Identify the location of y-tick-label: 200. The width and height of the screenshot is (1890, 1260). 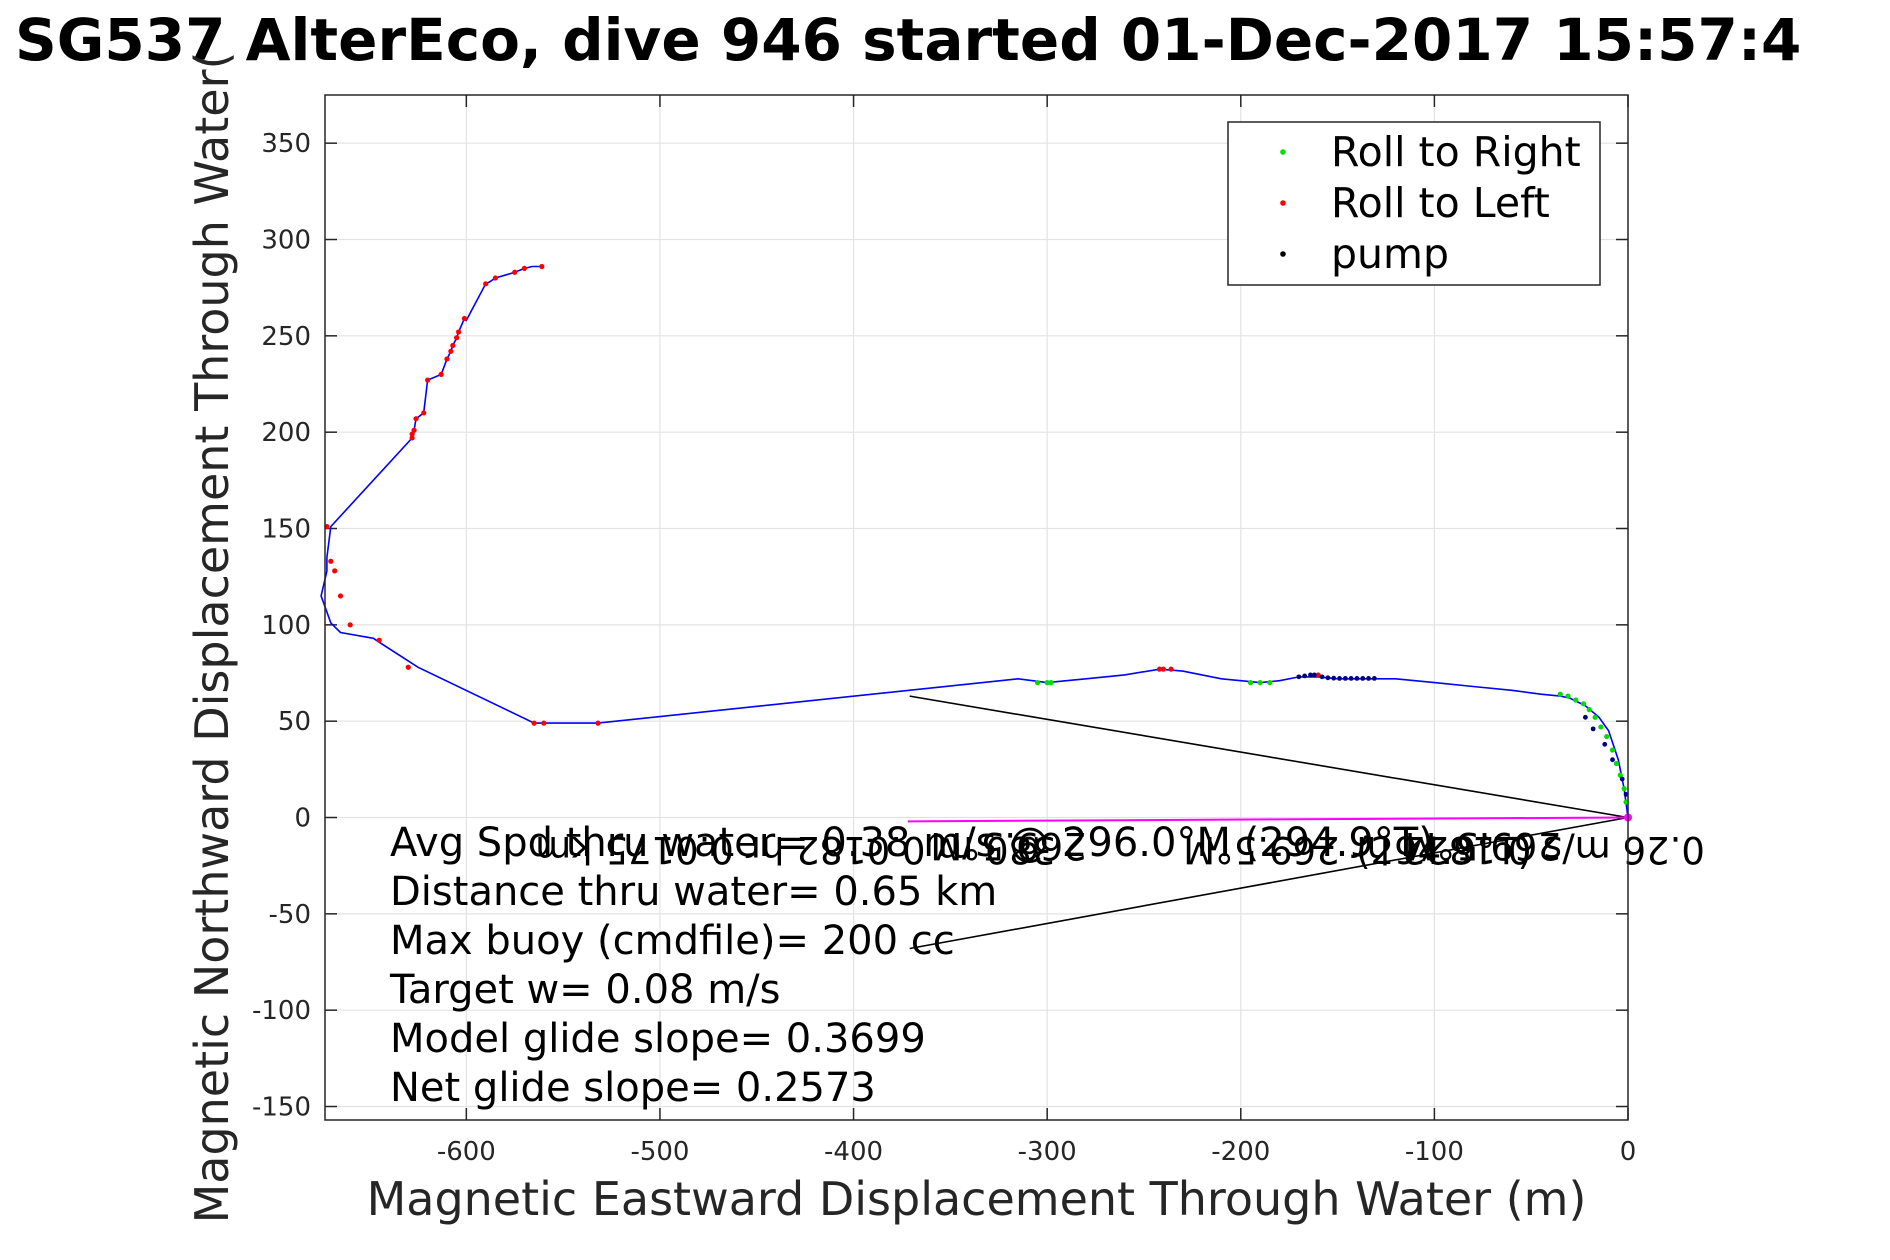
(286, 433).